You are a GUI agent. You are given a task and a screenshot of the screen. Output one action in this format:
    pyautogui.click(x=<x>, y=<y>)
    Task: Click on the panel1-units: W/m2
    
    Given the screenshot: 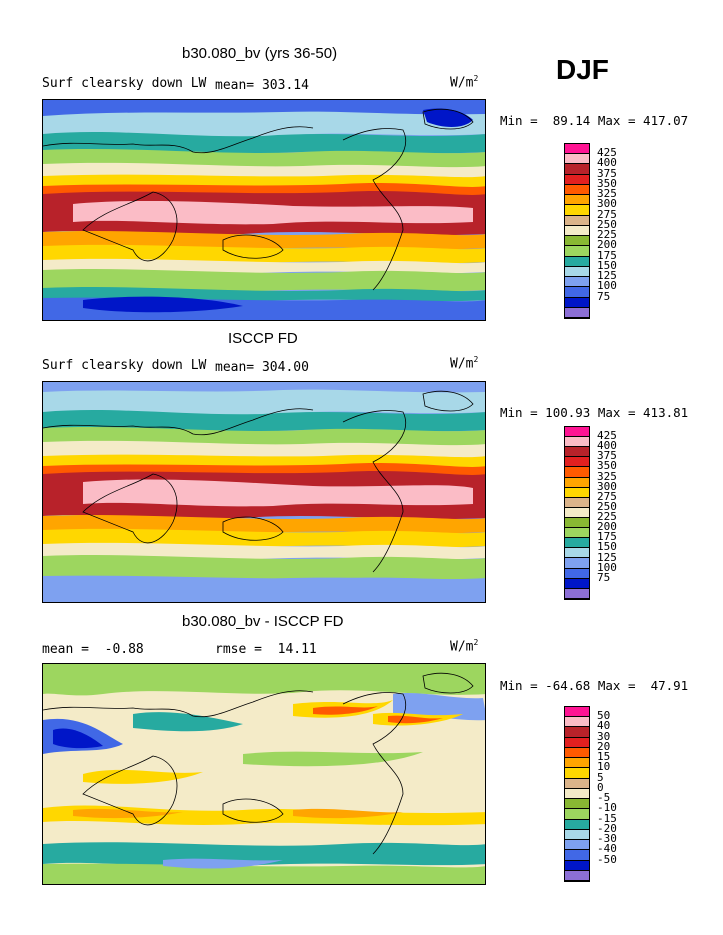 What is the action you would take?
    pyautogui.click(x=464, y=82)
    